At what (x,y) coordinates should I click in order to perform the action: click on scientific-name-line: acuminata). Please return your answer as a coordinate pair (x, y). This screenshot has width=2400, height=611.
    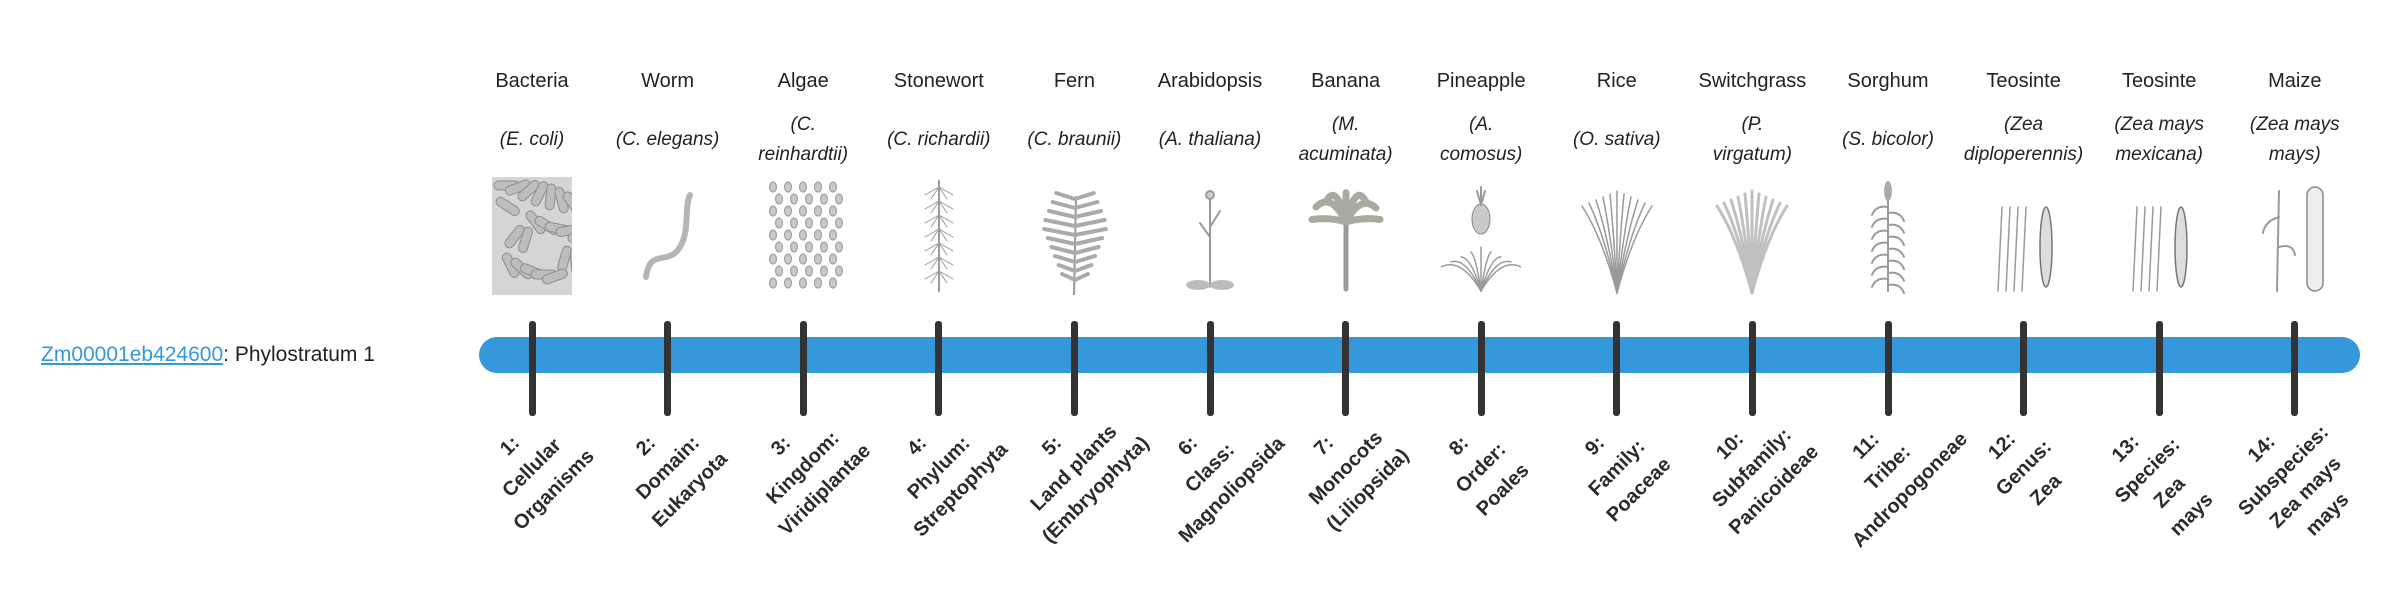
    Looking at the image, I should click on (1345, 154).